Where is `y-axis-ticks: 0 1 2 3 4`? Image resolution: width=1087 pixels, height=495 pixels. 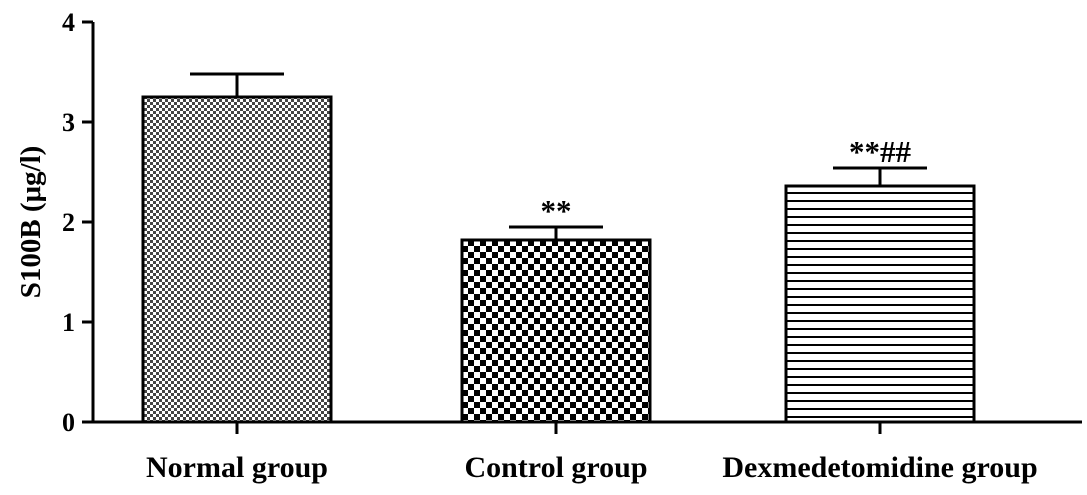 y-axis-ticks: 0 1 2 3 4 is located at coordinates (77, 222).